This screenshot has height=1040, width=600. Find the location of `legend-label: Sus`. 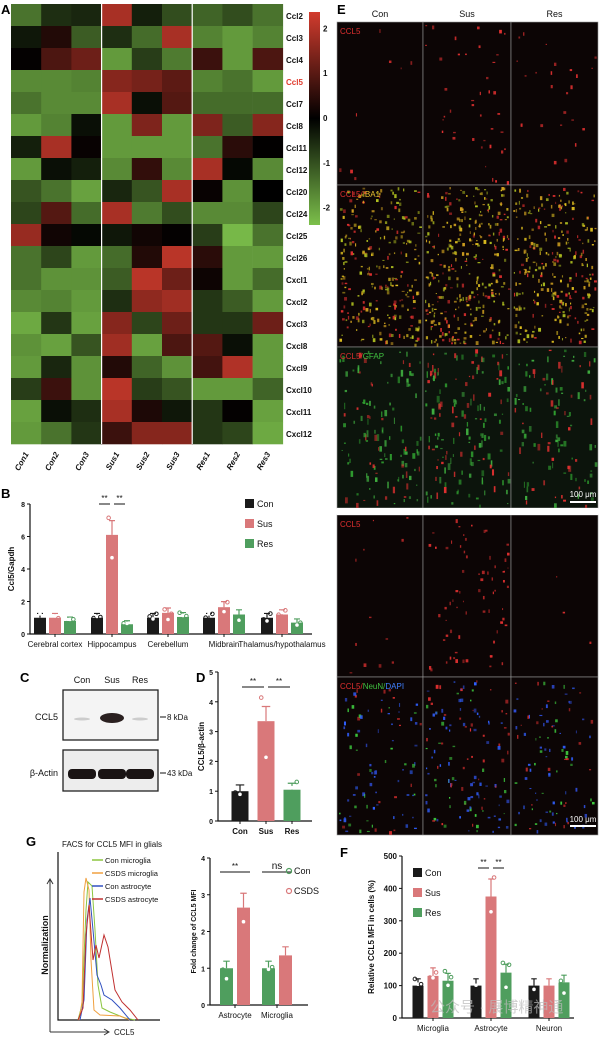

legend-label: Sus is located at coordinates (265, 524).